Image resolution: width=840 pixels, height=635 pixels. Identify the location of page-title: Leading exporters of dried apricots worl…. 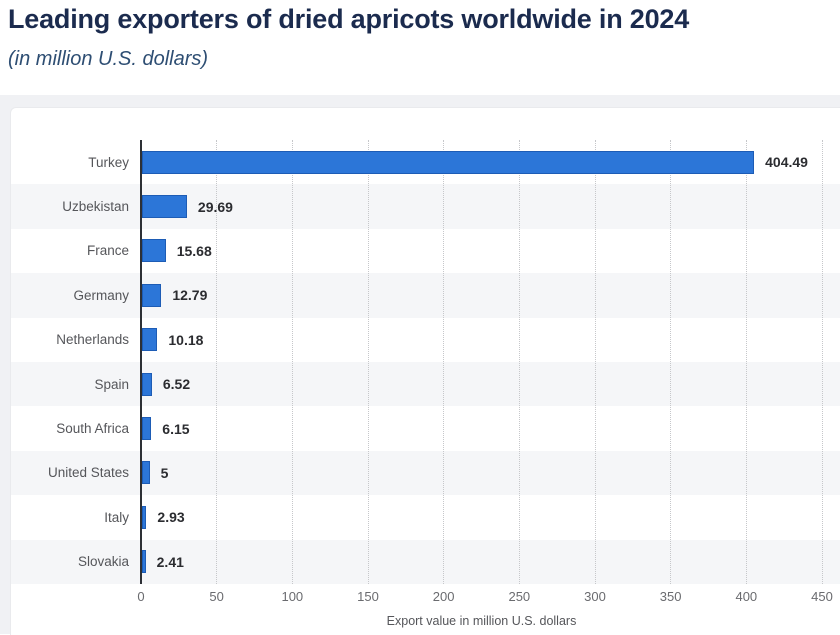
(349, 19).